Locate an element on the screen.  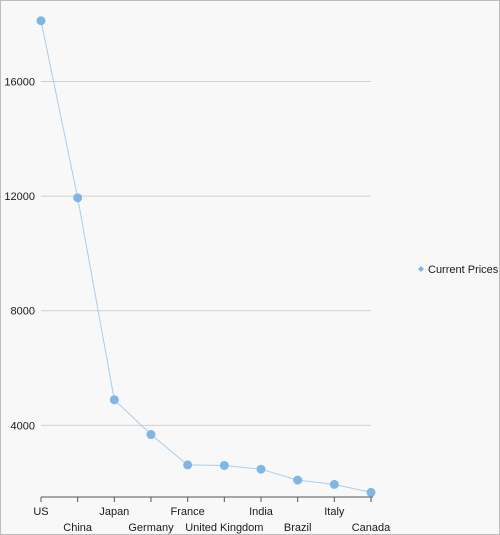
legend-label: Current Prices is located at coordinates (463, 270).